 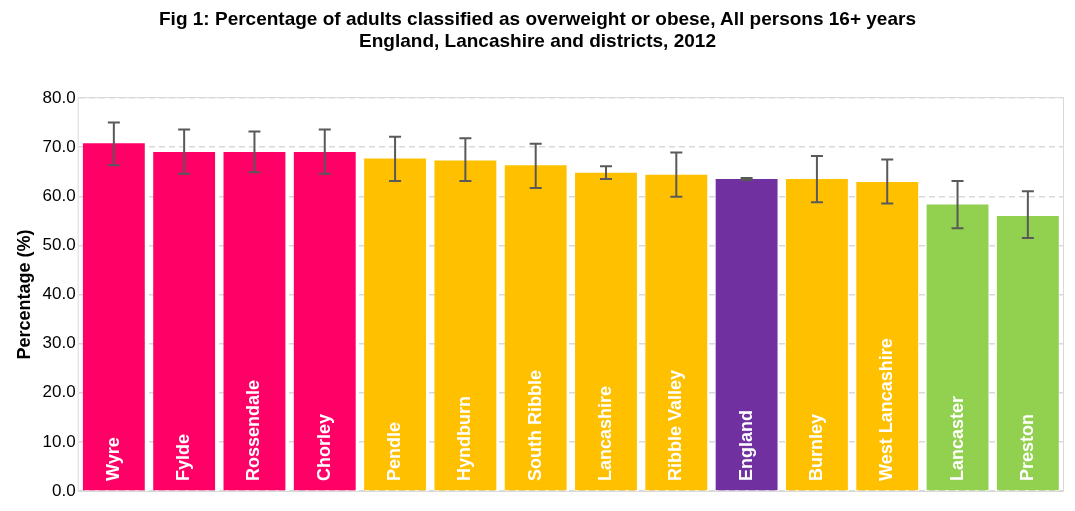 What do you see at coordinates (183, 457) in the screenshot?
I see `x-tick-label: Fylde` at bounding box center [183, 457].